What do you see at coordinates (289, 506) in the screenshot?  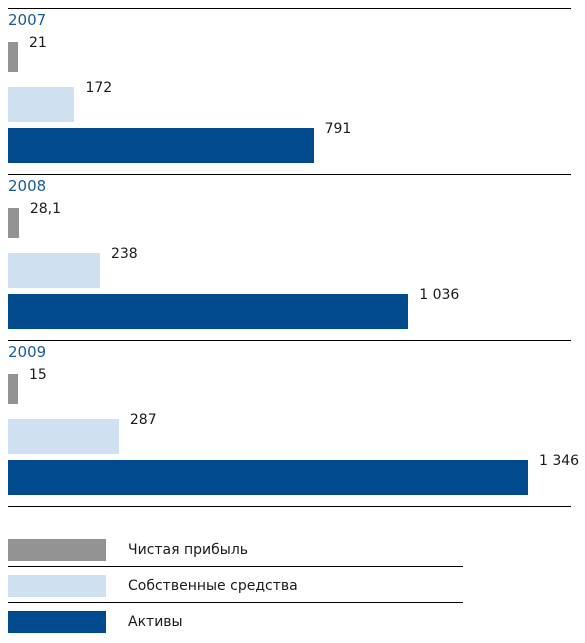 I see `chart-bottom-rule` at bounding box center [289, 506].